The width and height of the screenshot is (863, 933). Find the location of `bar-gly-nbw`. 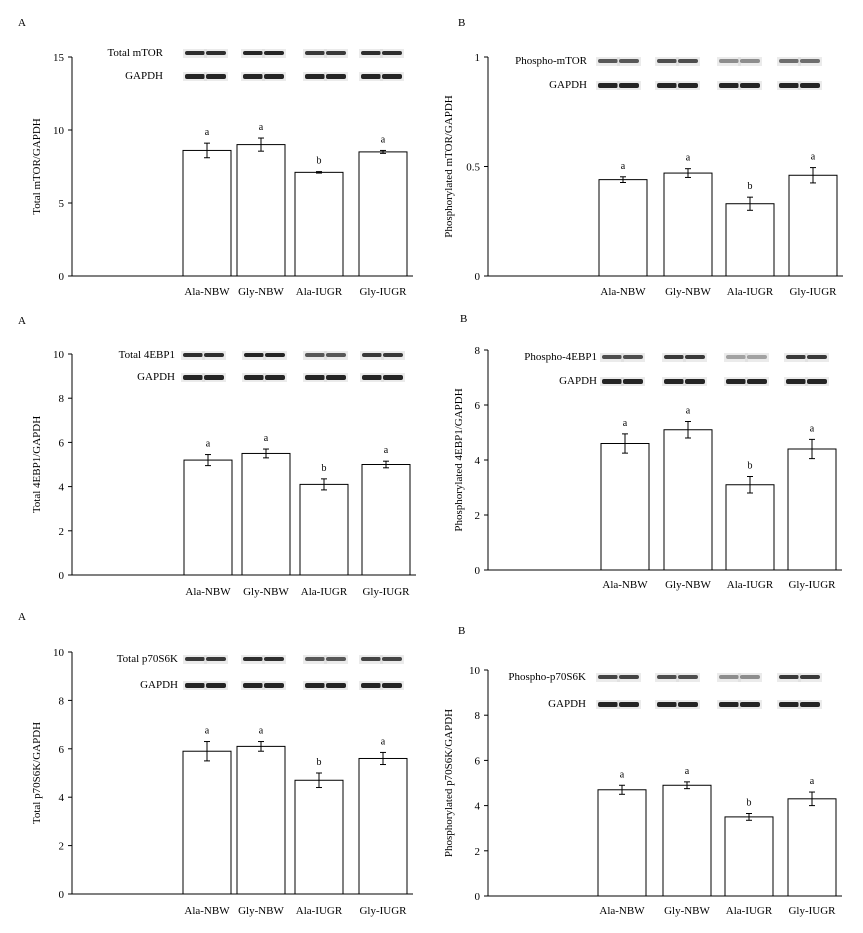

bar-gly-nbw is located at coordinates (688, 224).